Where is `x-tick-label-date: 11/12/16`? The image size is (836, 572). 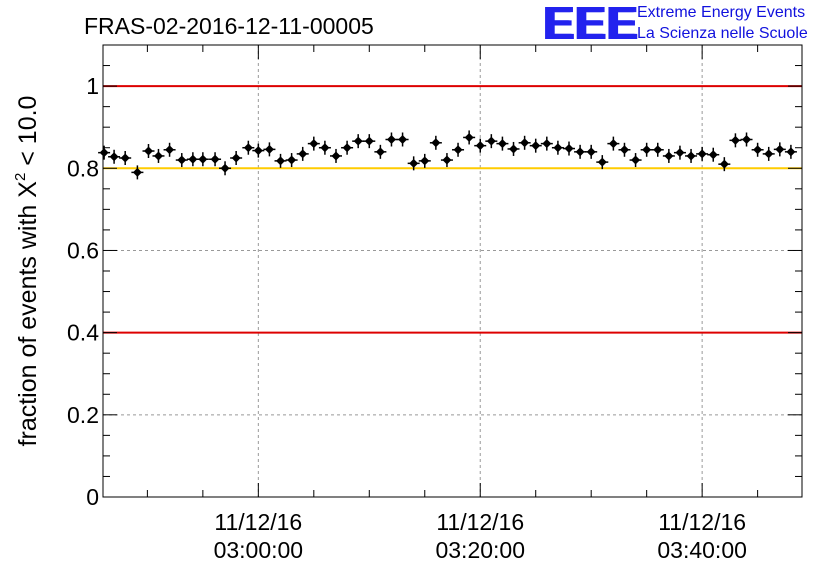 x-tick-label-date: 11/12/16 is located at coordinates (258, 522).